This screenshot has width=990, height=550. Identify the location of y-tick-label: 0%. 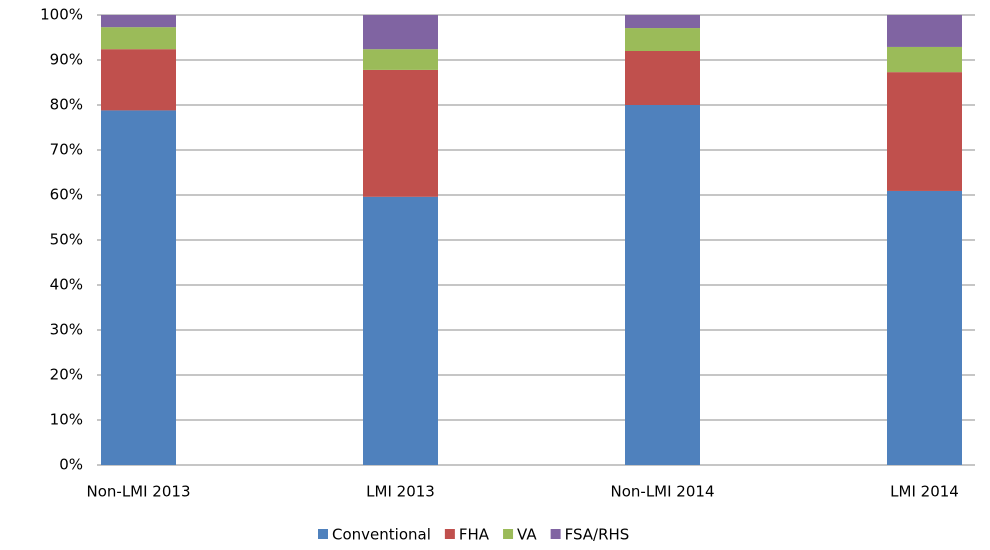
(71, 465).